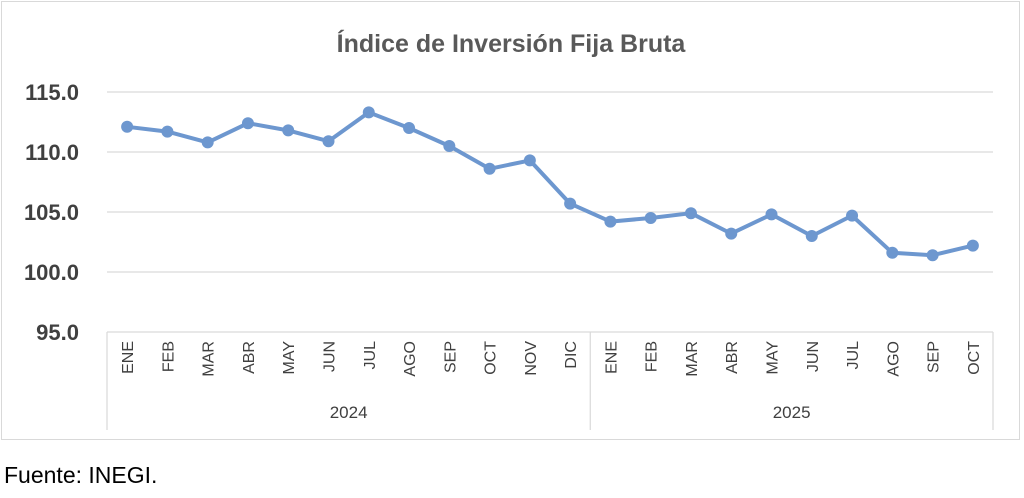 This screenshot has width=1024, height=498. I want to click on chart-title: Índice de Inversión Fija Bruta, so click(512, 43).